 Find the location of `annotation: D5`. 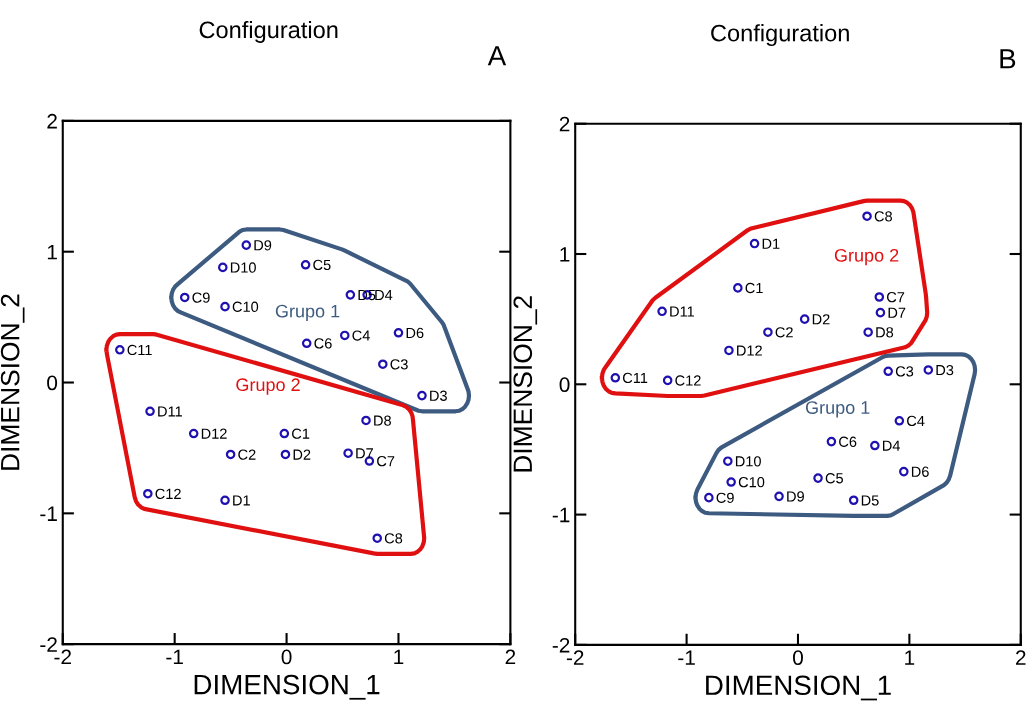

annotation: D5 is located at coordinates (870, 500).